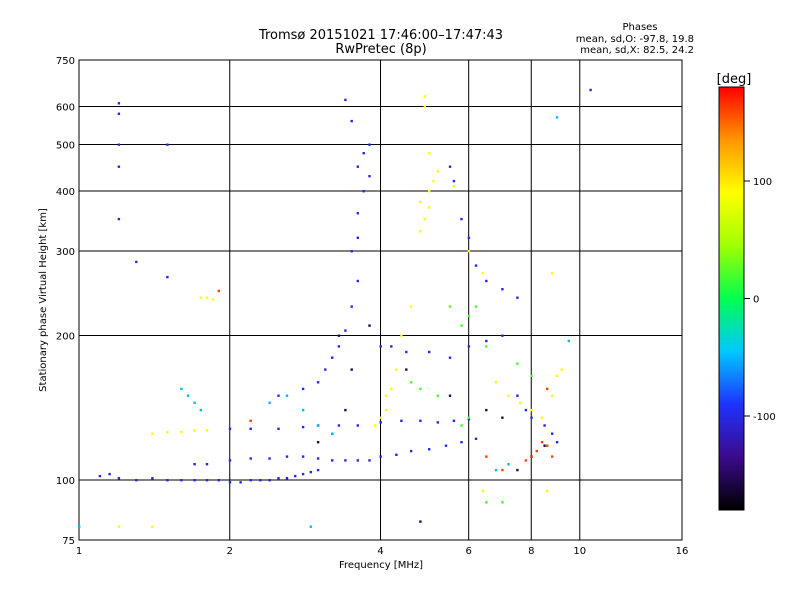 This screenshot has height=600, width=800. I want to click on colorbar-ticks: 100 0 -100, so click(760, 300).